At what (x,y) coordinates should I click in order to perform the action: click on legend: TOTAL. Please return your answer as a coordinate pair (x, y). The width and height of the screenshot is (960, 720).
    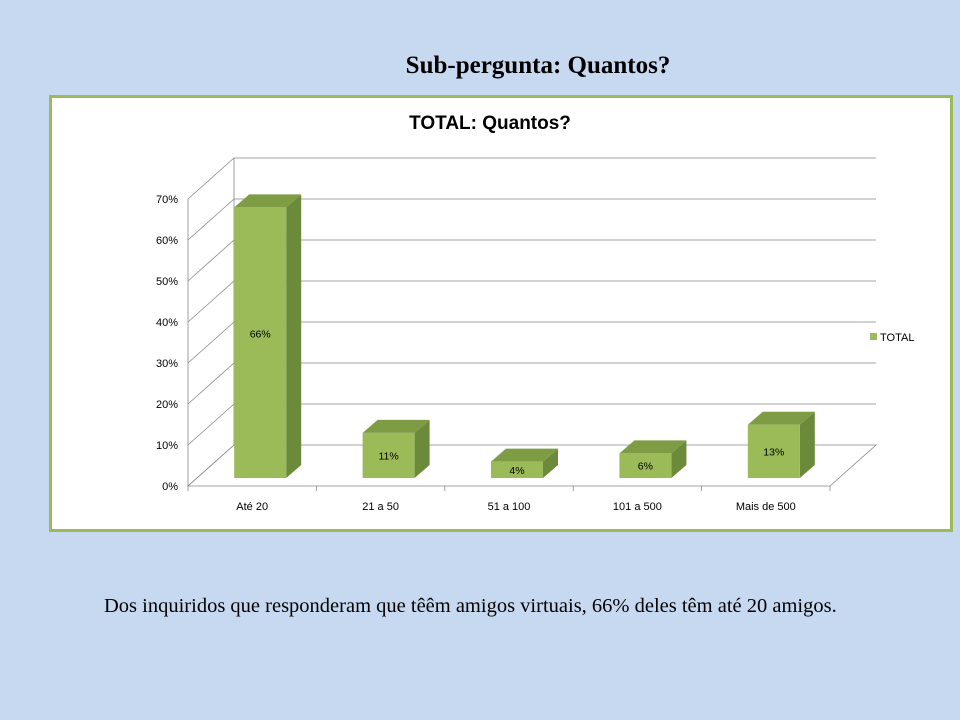
    Looking at the image, I should click on (892, 338).